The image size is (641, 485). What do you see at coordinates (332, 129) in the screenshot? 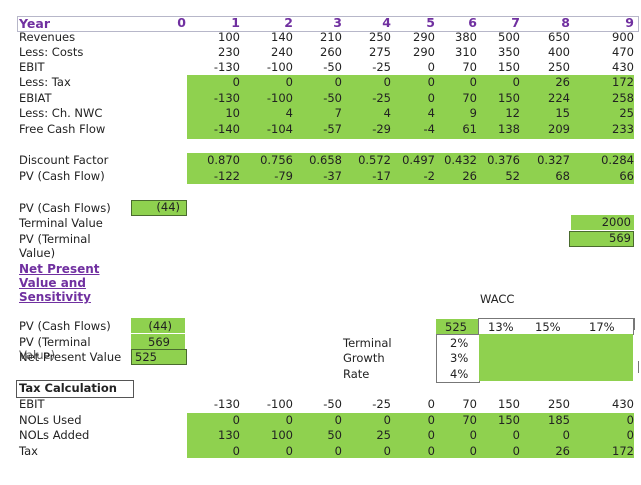
I see `row-value: -57` at bounding box center [332, 129].